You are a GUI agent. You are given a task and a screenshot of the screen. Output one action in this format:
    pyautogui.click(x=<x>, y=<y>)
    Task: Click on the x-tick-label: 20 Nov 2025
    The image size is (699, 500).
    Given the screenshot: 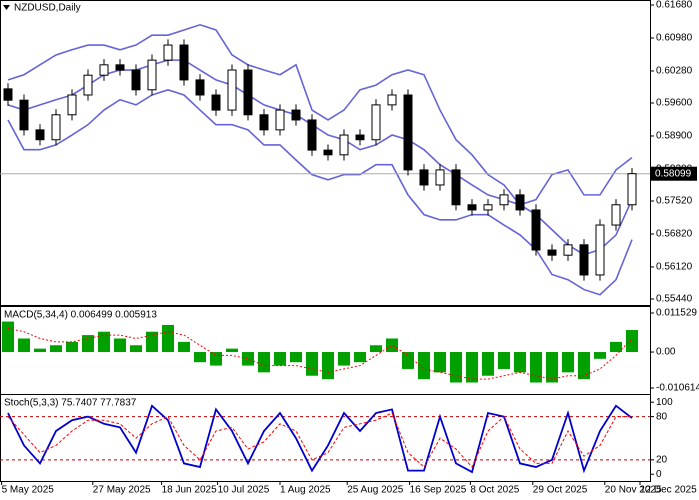 What is the action you would take?
    pyautogui.click(x=633, y=490)
    